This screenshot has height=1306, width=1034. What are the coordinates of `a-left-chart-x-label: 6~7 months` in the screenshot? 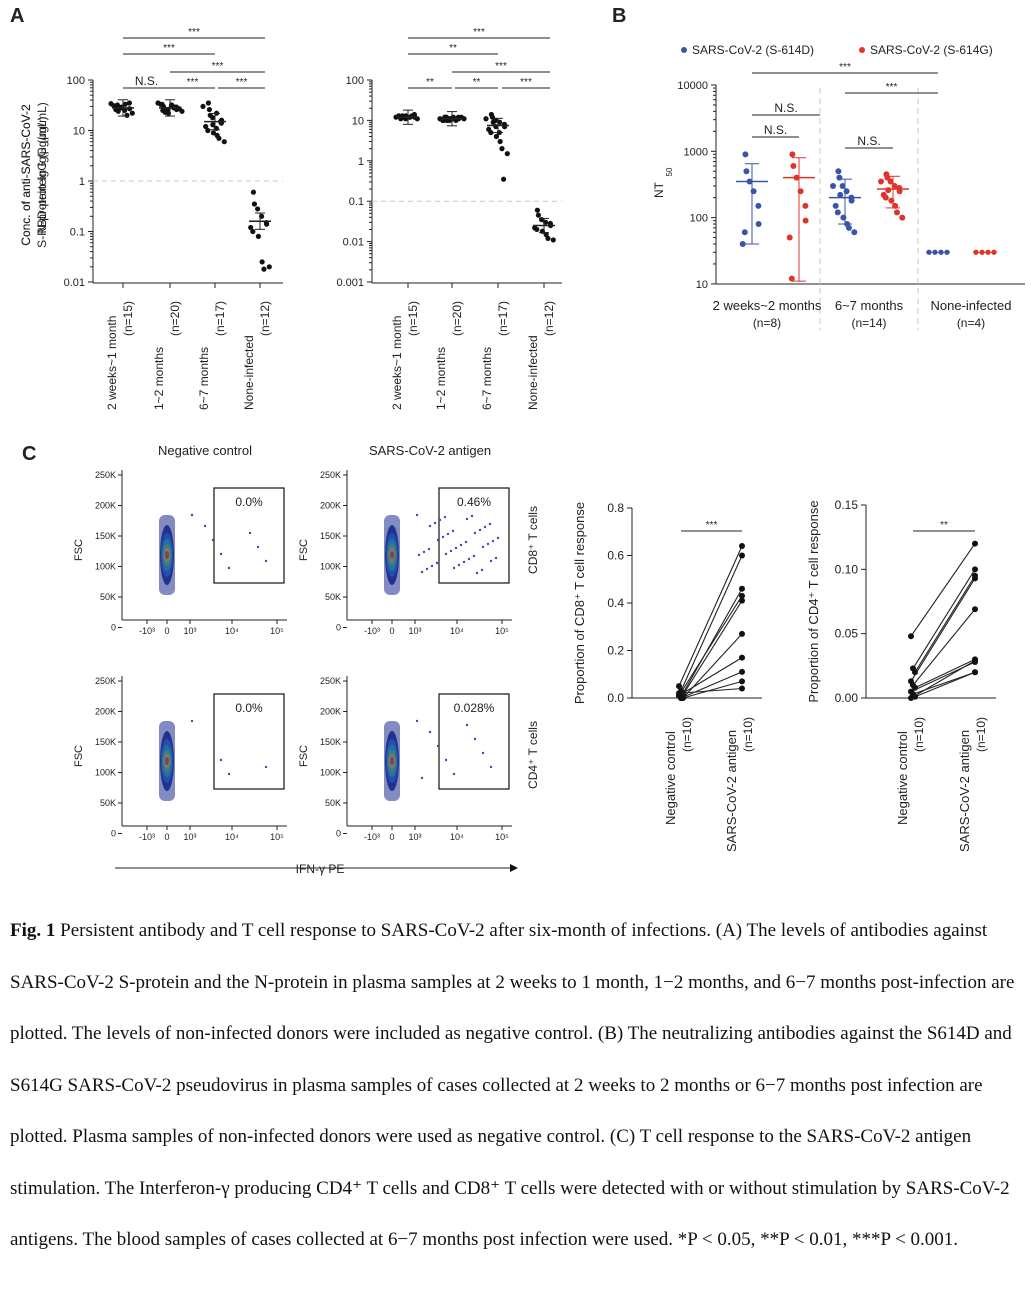 It's located at (204, 378).